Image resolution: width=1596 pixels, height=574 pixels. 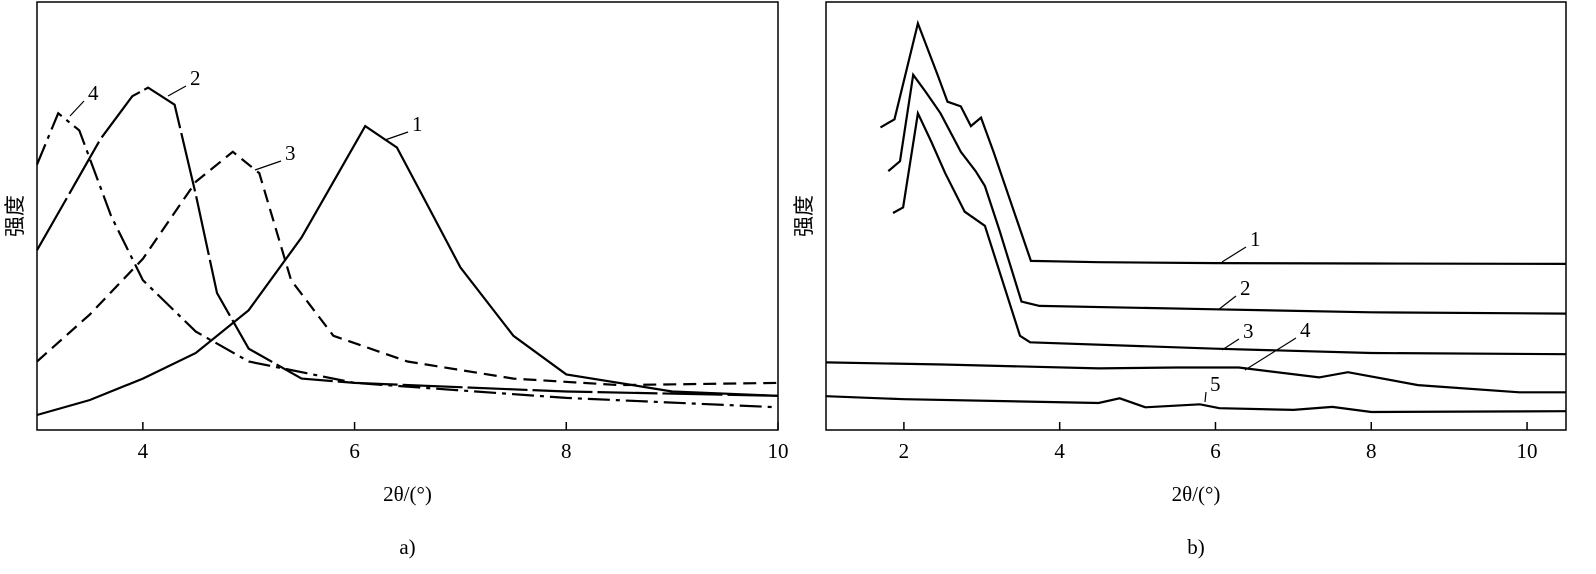 What do you see at coordinates (904, 451) in the screenshot?
I see `x-tick-label: 2` at bounding box center [904, 451].